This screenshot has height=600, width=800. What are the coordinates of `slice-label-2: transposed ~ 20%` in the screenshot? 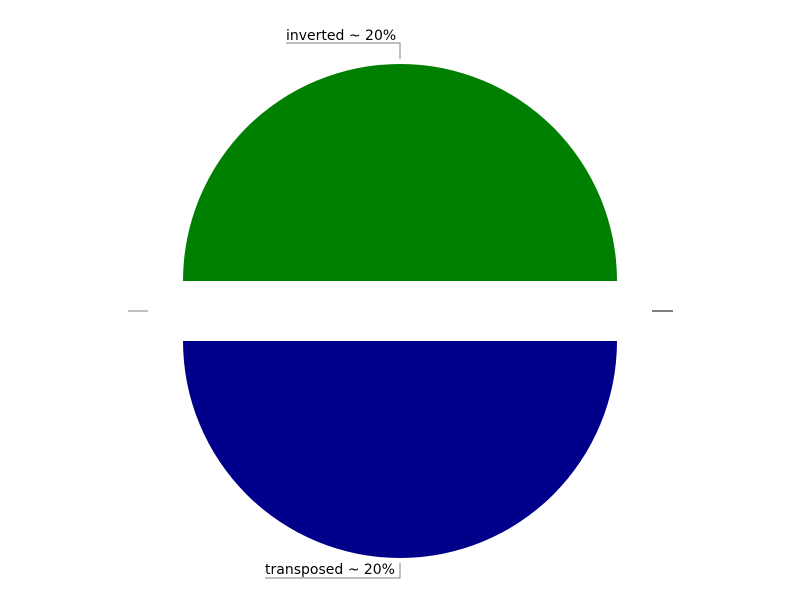 It's located at (330, 570).